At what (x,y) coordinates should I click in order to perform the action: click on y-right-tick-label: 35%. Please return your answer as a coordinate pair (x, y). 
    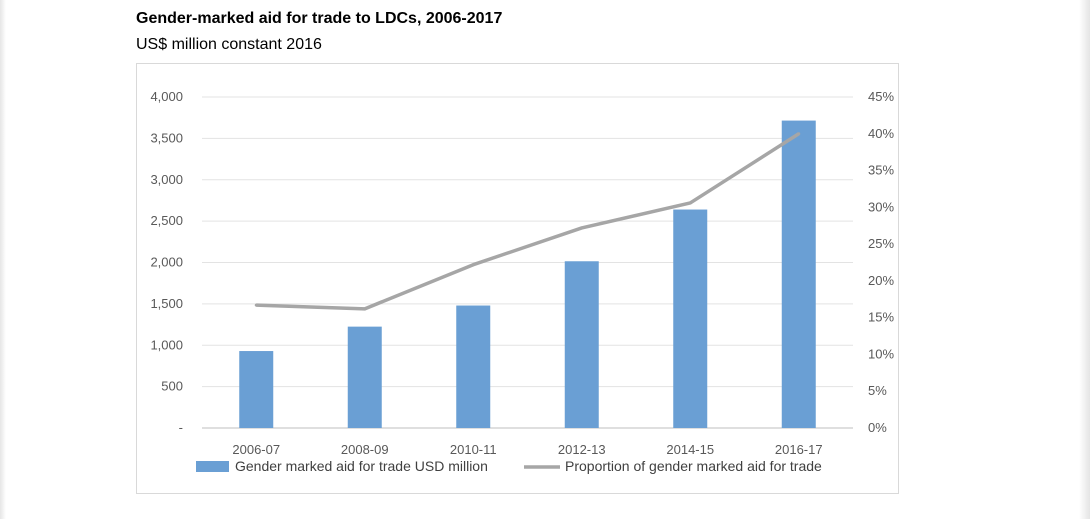
    Looking at the image, I should click on (881, 170).